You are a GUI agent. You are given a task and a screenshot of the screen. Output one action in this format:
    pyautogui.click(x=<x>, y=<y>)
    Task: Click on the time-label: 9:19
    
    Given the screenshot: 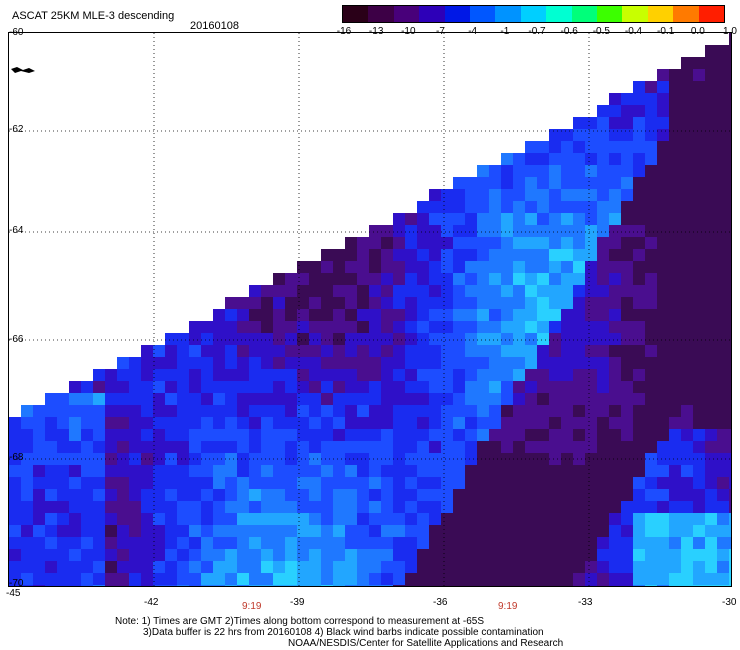 What is the action you would take?
    pyautogui.click(x=252, y=606)
    